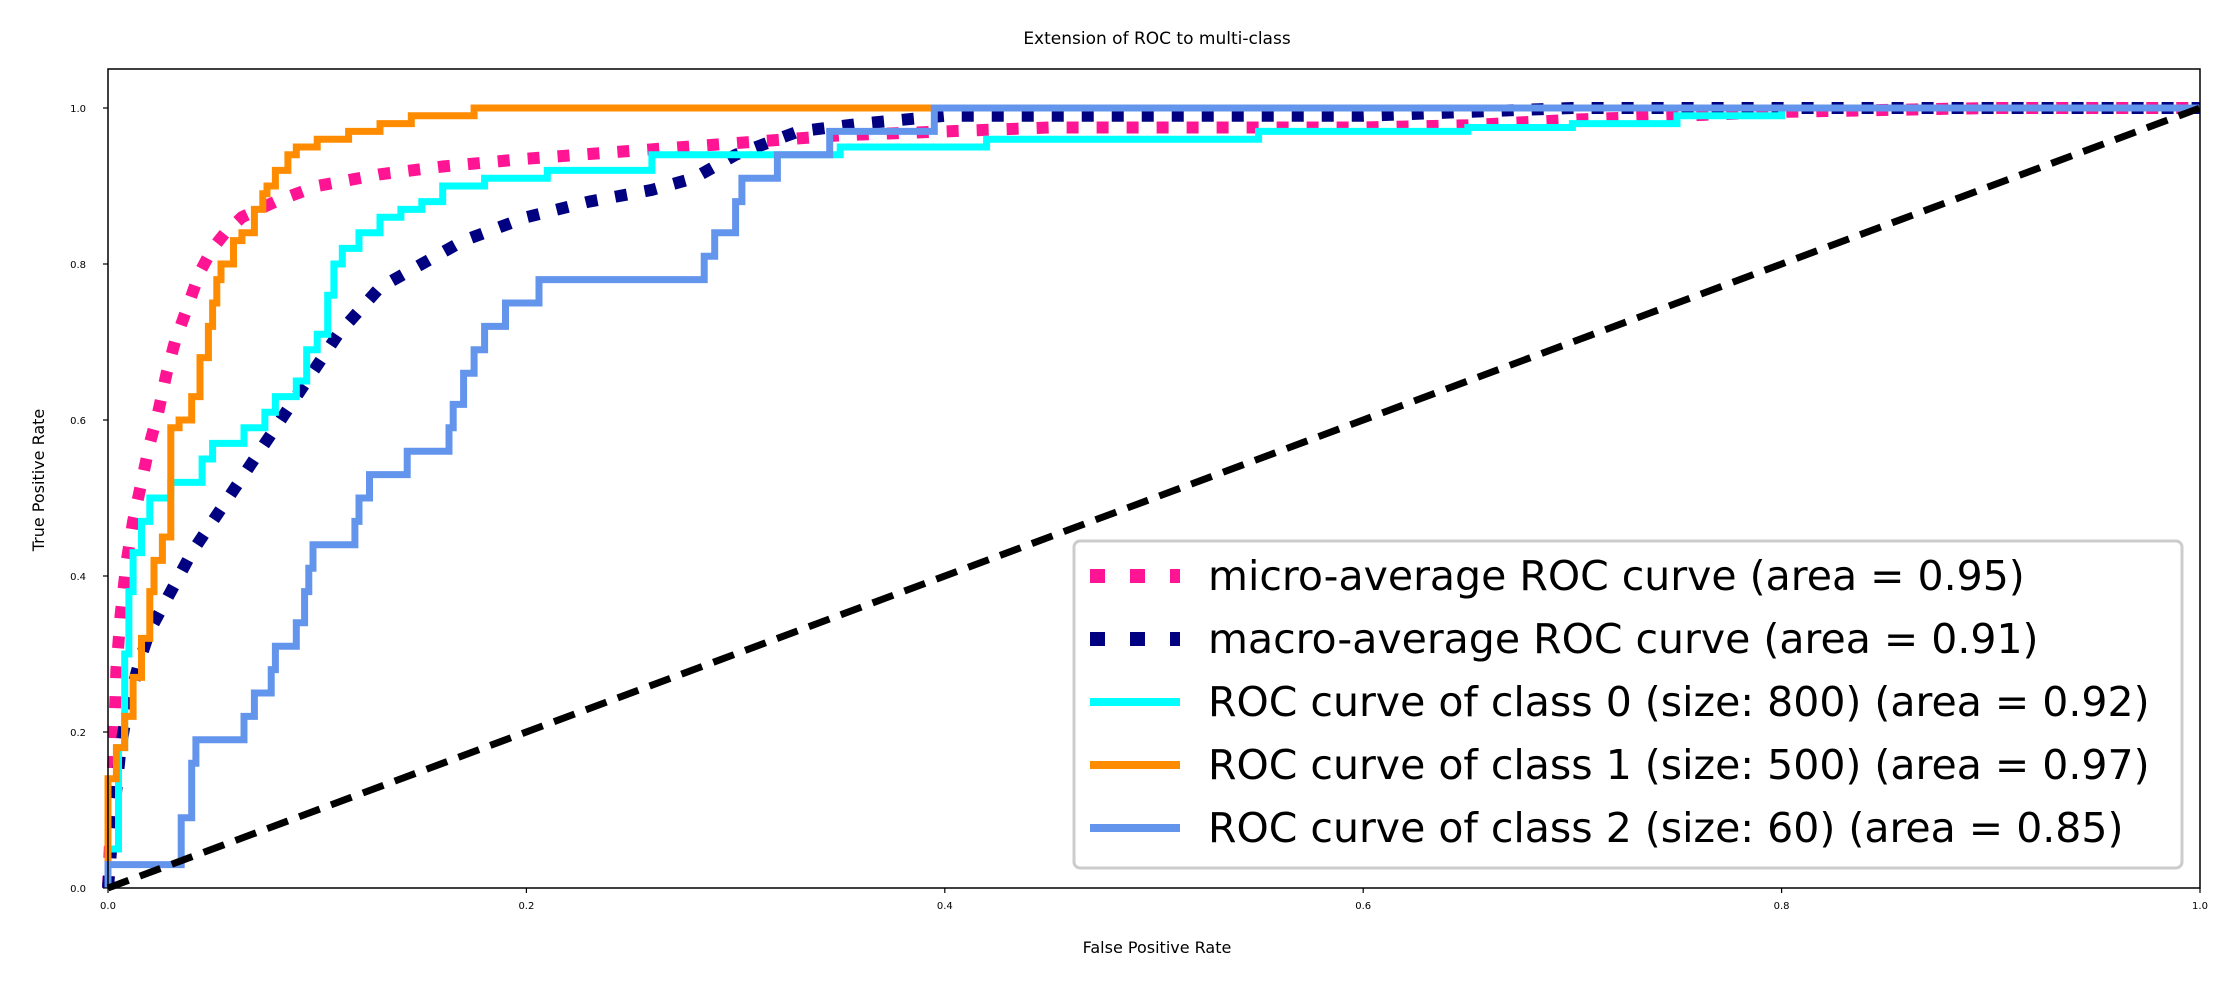  What do you see at coordinates (78, 265) in the screenshot?
I see `y-tick-label: 0.8` at bounding box center [78, 265].